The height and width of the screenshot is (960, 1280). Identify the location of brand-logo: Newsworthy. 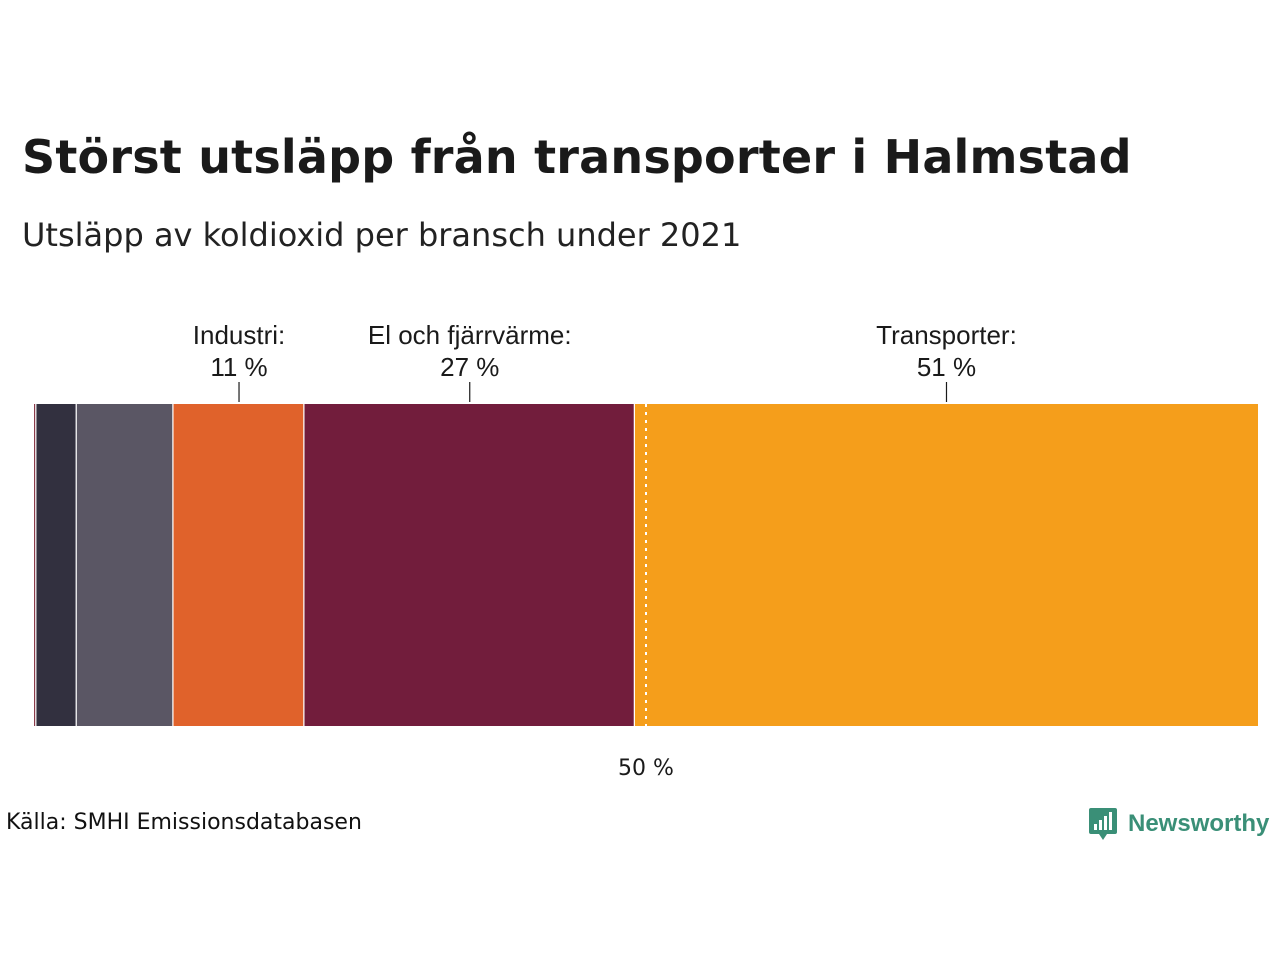
(1178, 824).